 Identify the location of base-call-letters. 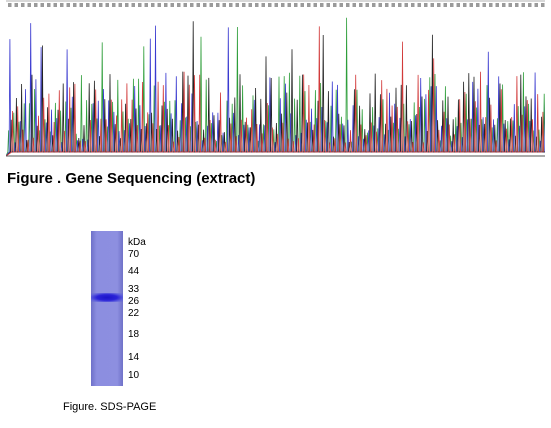
(275, 3).